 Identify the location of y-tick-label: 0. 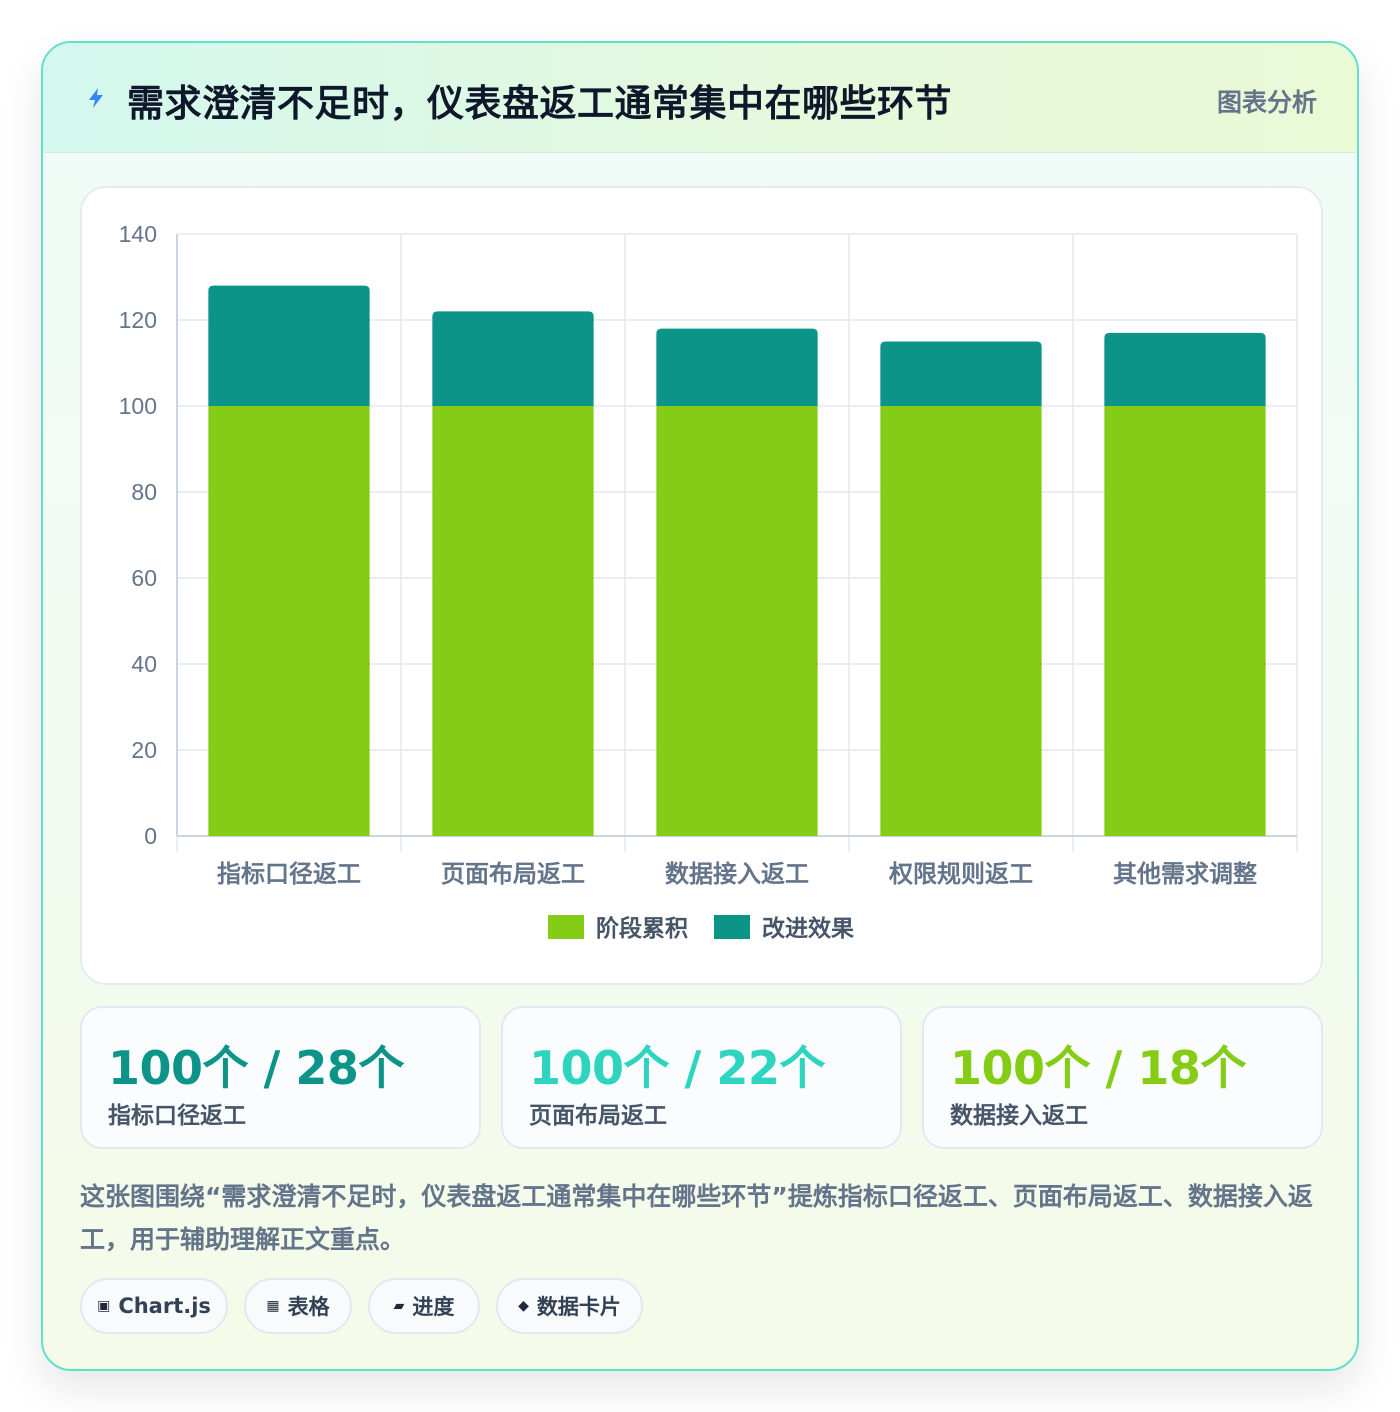
(150, 836).